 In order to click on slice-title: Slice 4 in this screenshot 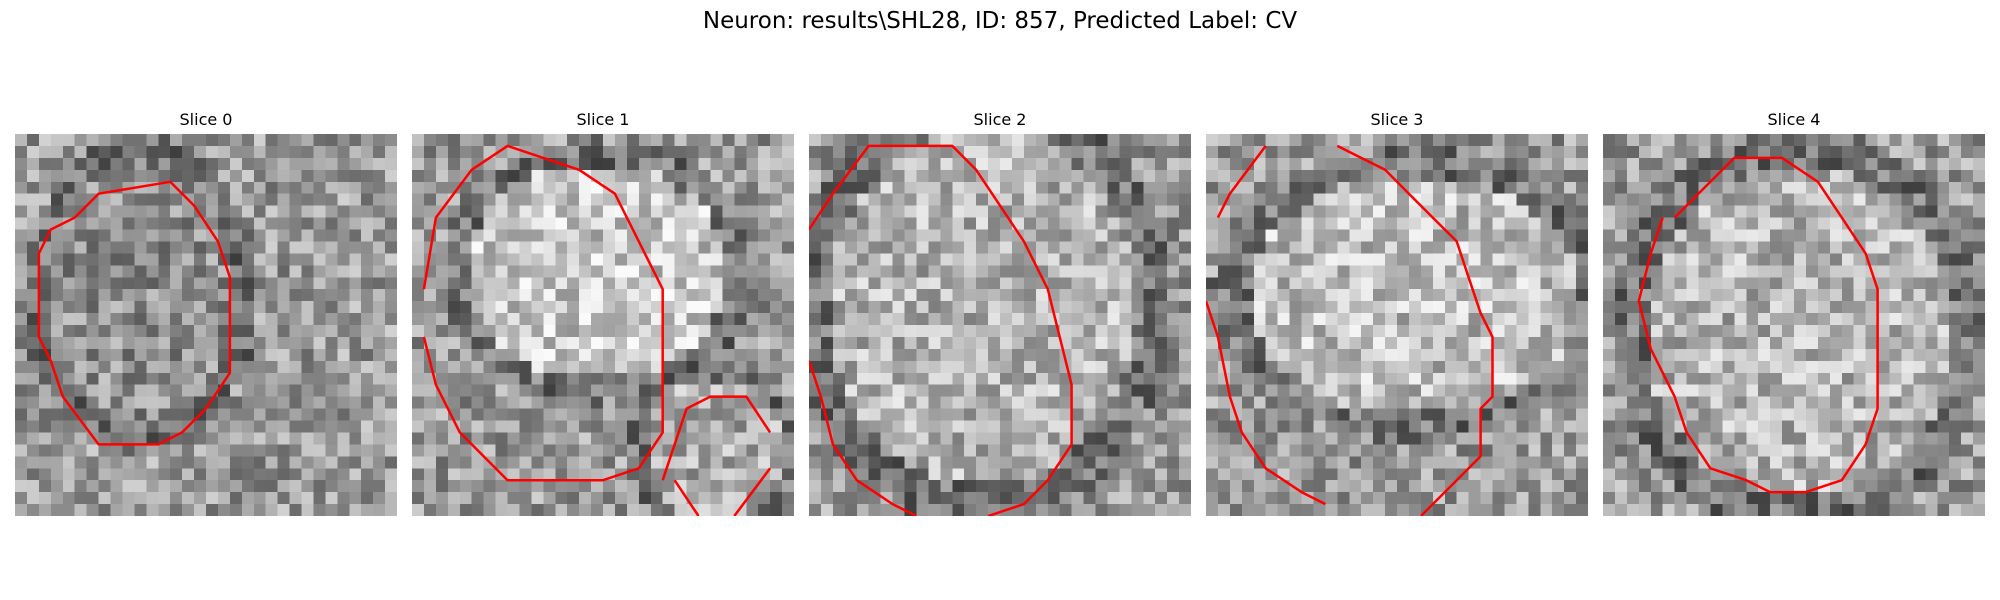, I will do `click(1794, 119)`.